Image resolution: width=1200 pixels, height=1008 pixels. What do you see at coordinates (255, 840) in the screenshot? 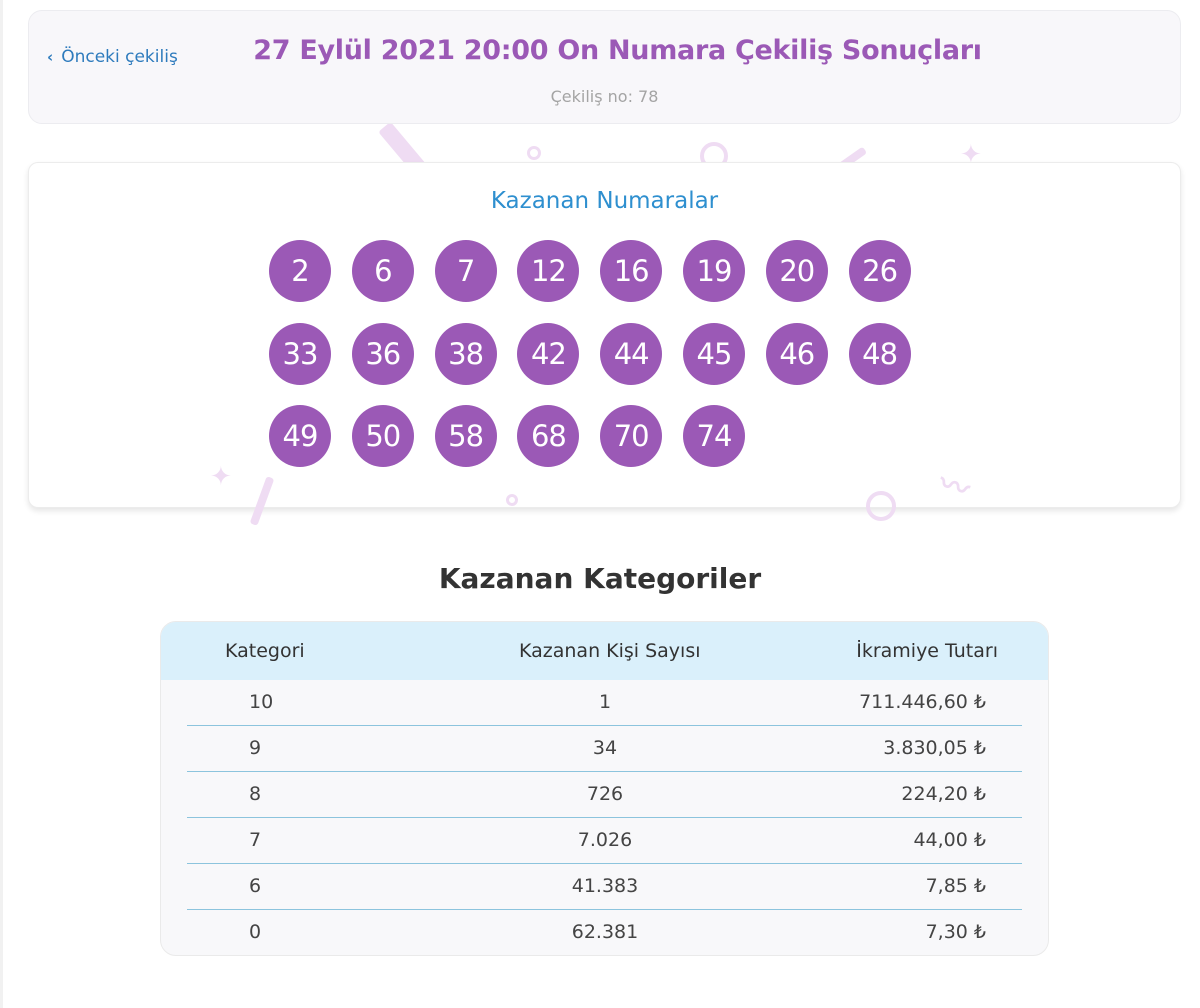
I see `category-cell: 7` at bounding box center [255, 840].